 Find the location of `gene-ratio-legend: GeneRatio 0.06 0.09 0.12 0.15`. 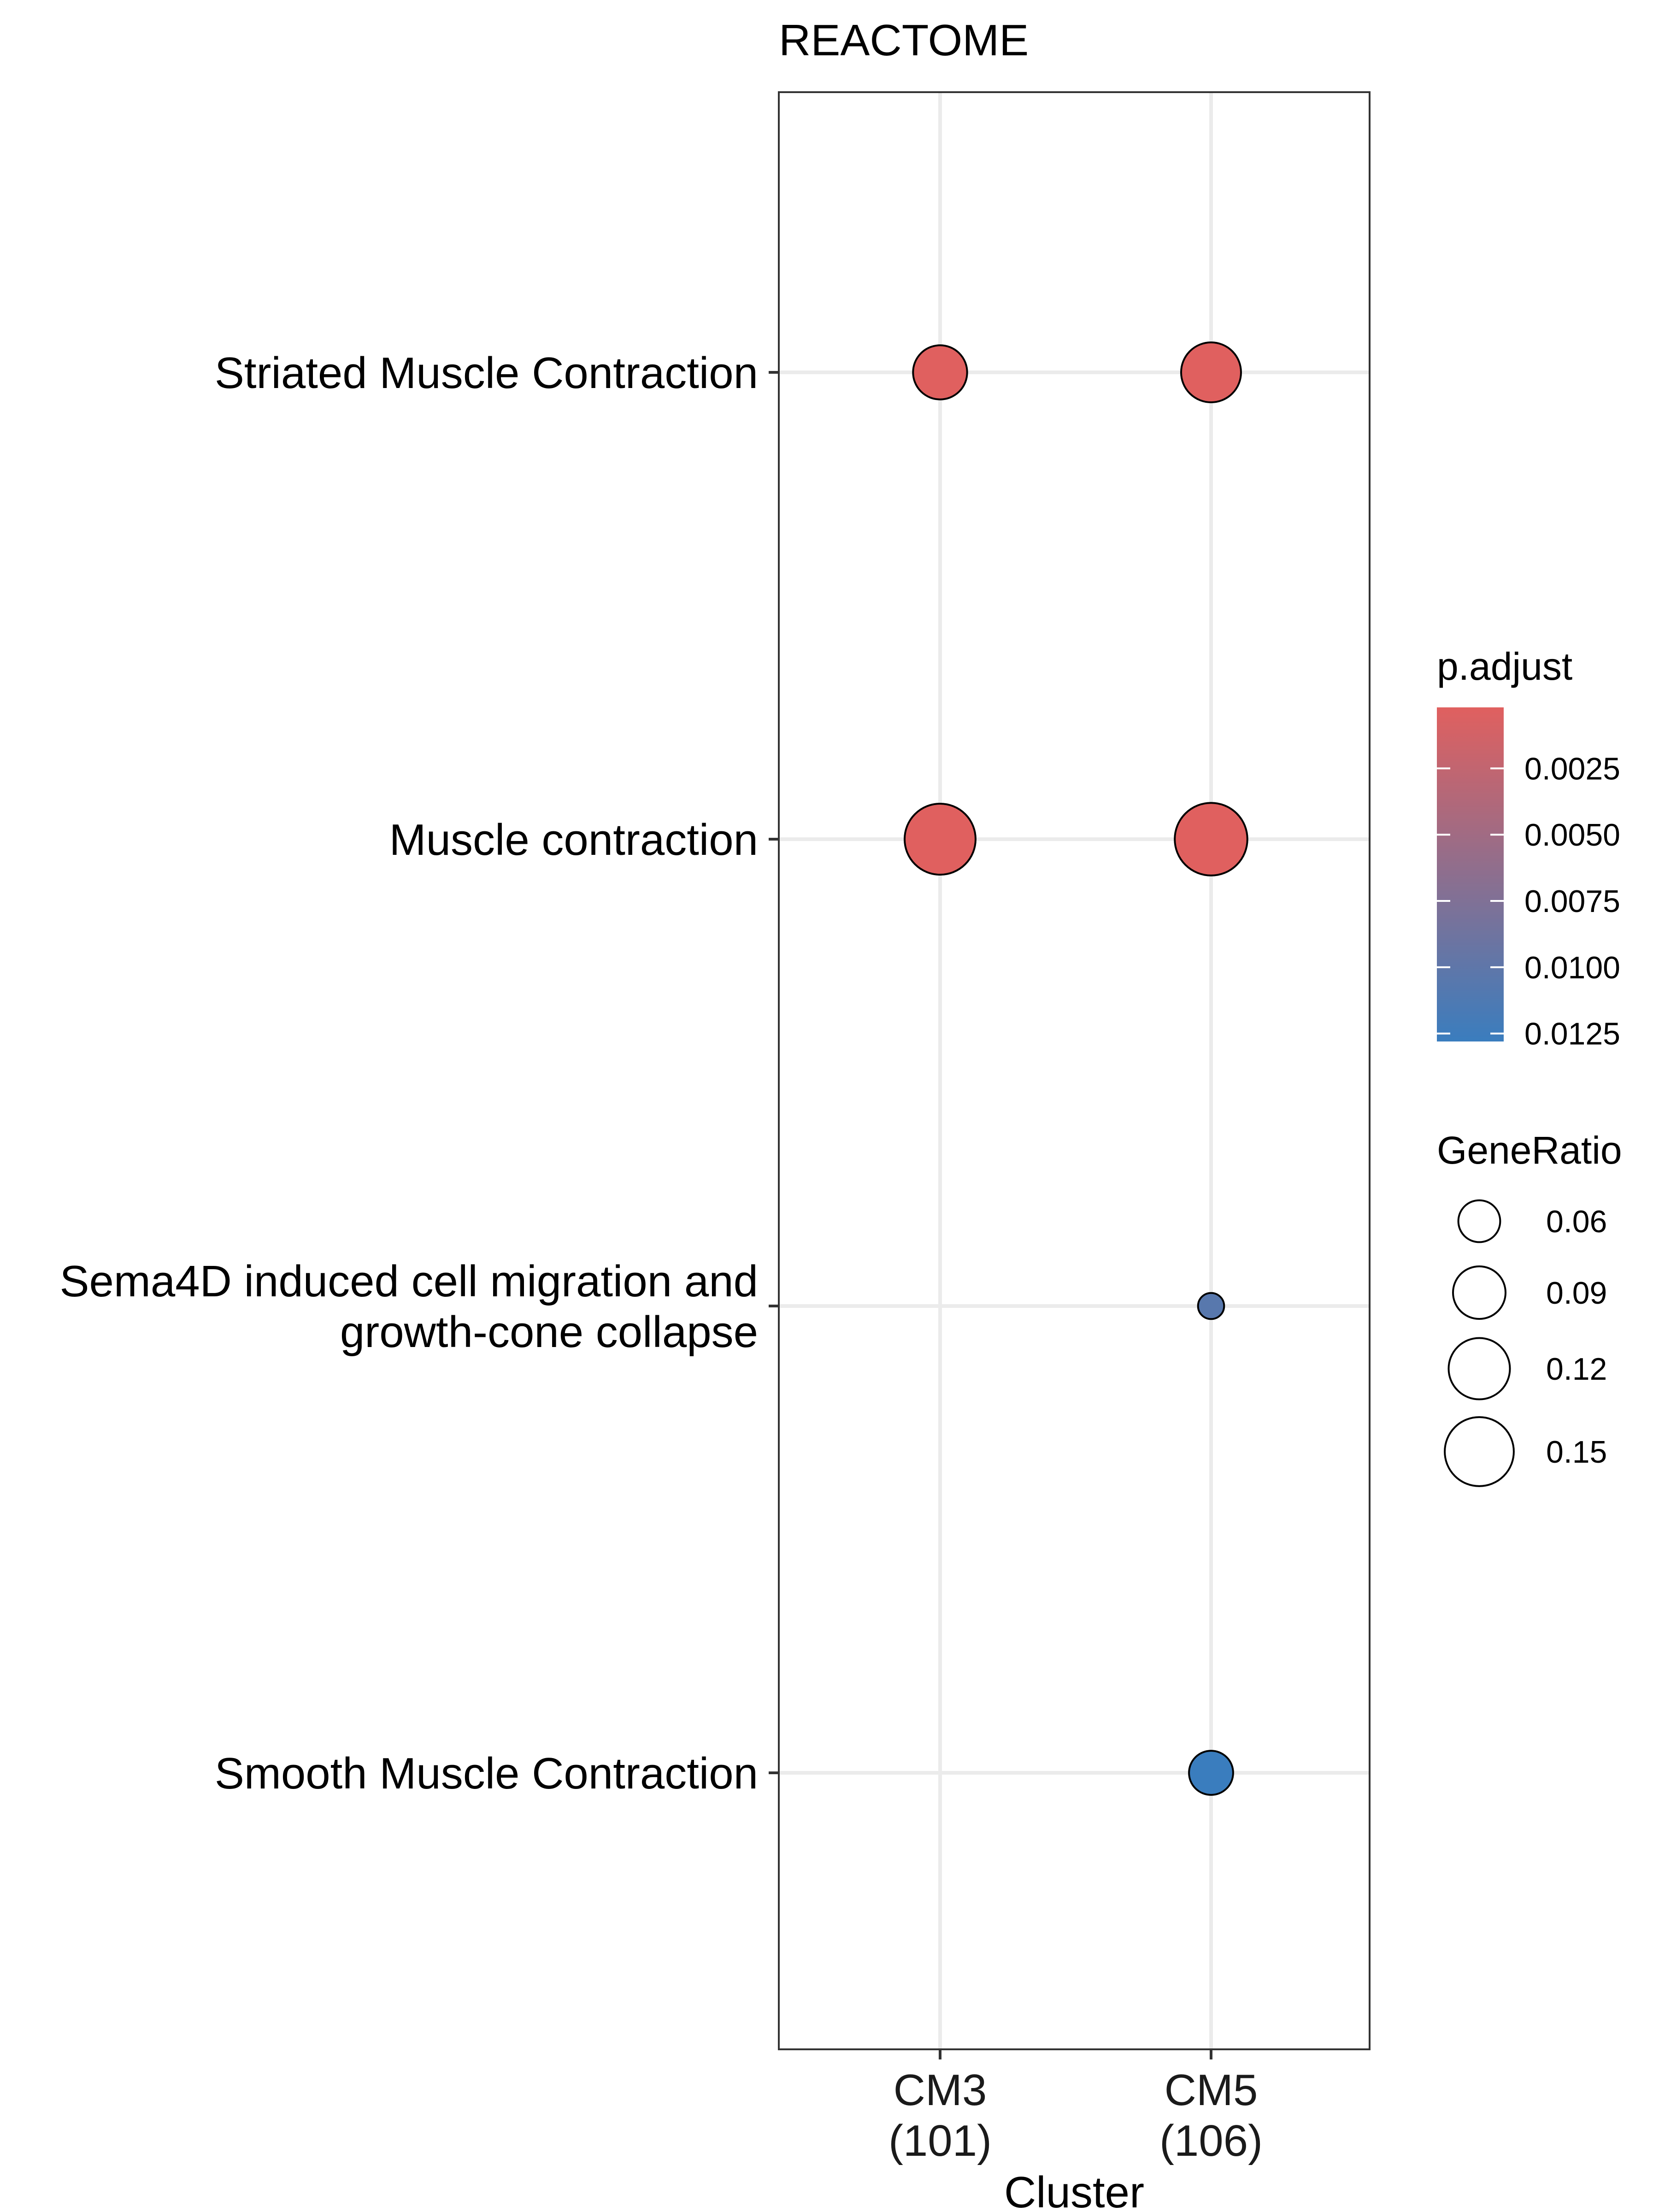

gene-ratio-legend: GeneRatio 0.06 0.09 0.12 0.15 is located at coordinates (1529, 1308).